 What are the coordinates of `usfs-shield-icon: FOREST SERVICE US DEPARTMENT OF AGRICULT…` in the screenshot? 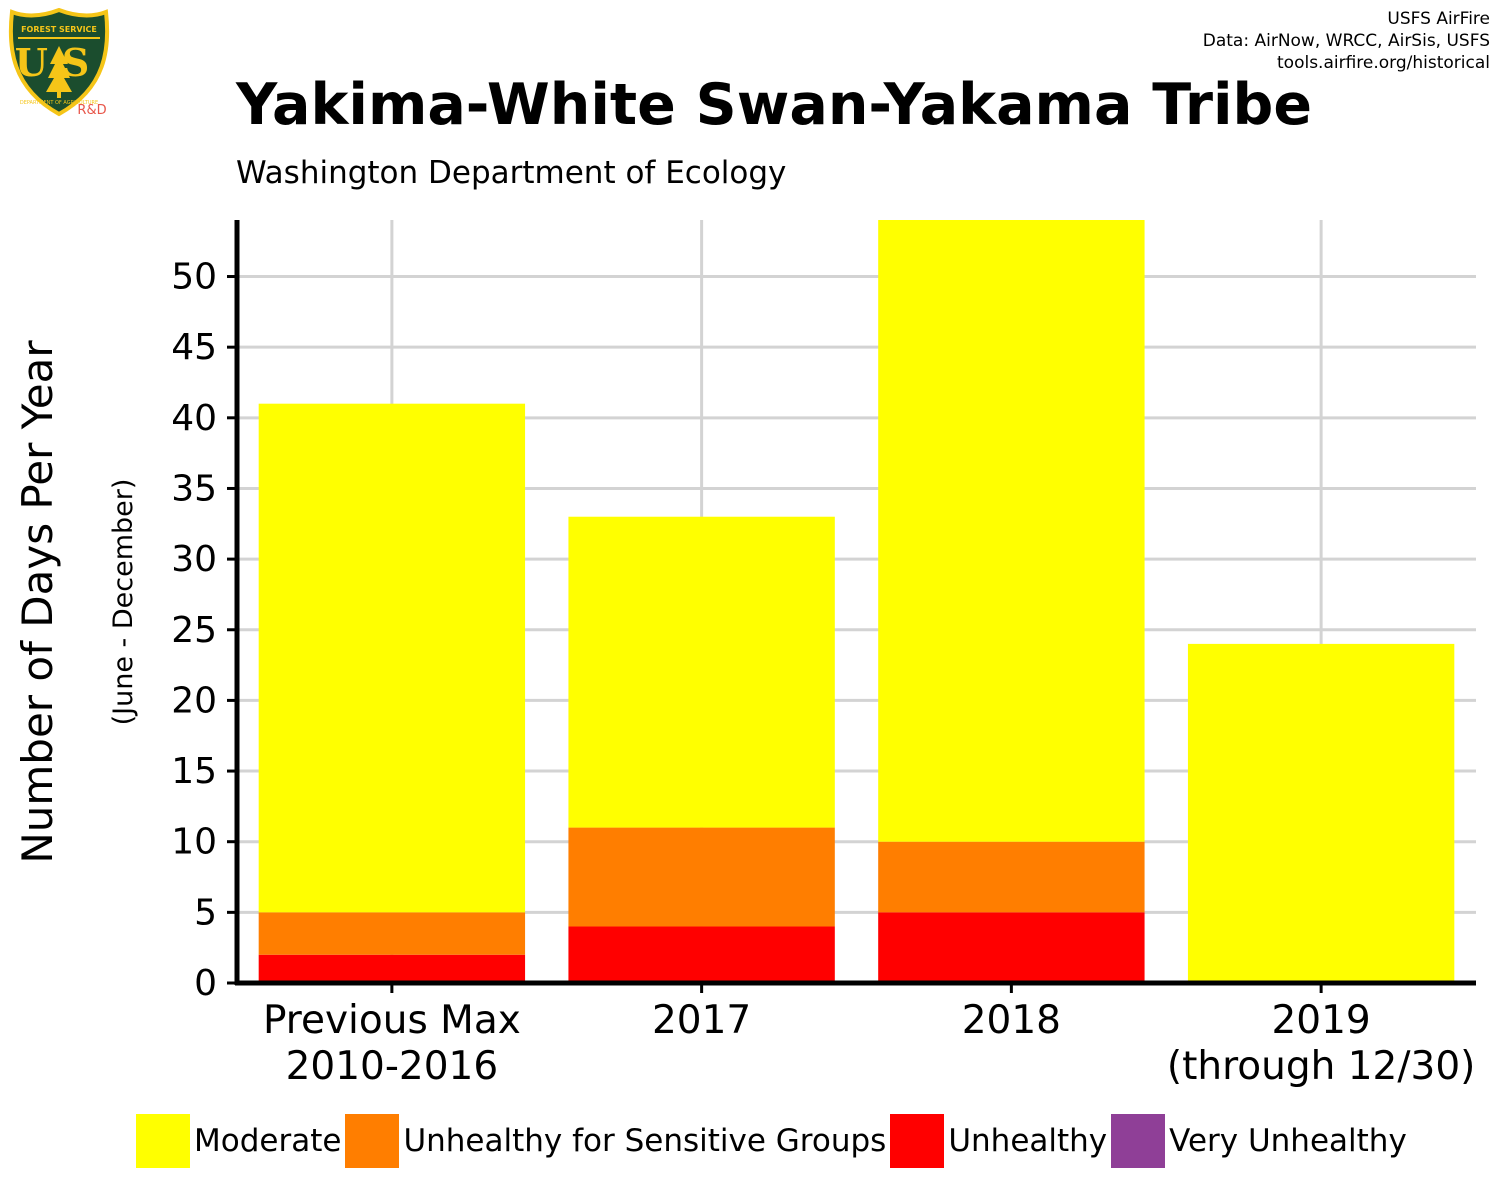 It's located at (59, 62).